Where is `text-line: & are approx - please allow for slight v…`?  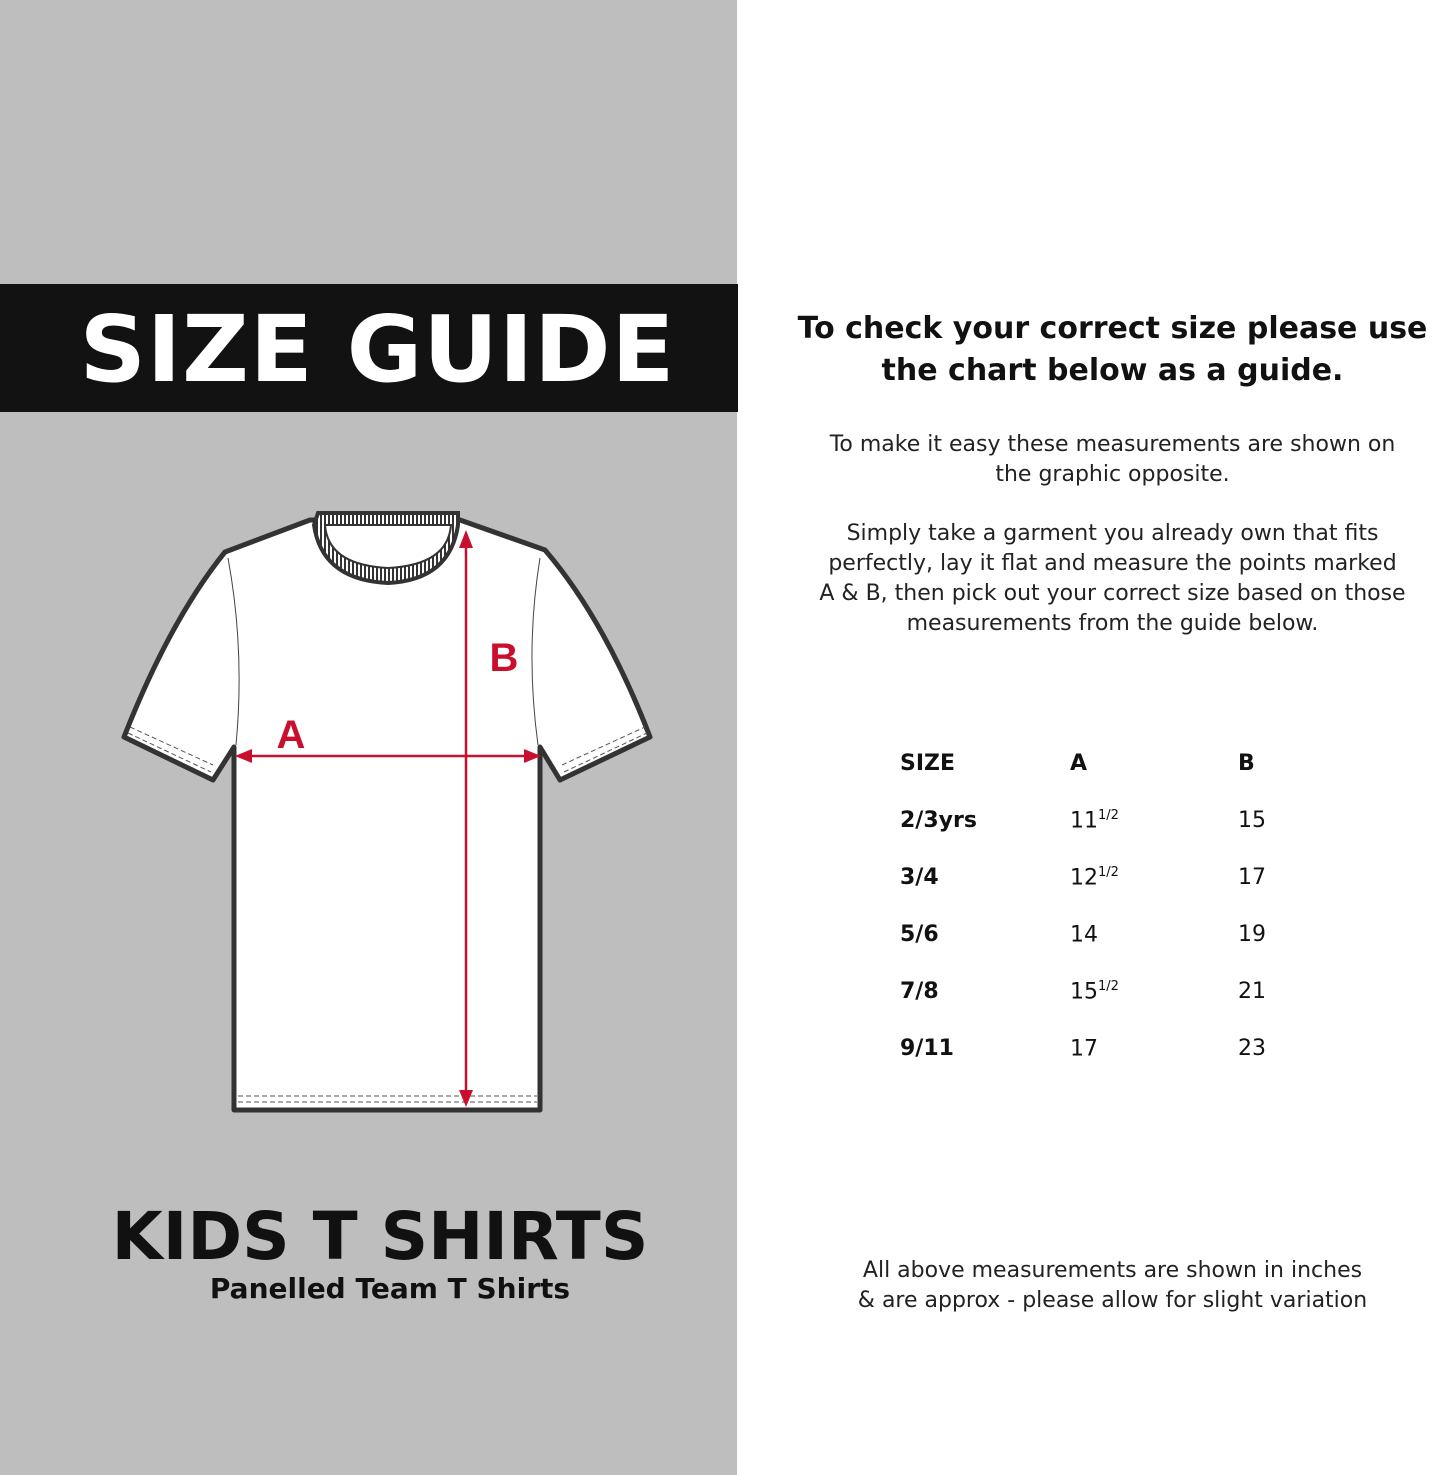
text-line: & are approx - please allow for slight v… is located at coordinates (1112, 1300).